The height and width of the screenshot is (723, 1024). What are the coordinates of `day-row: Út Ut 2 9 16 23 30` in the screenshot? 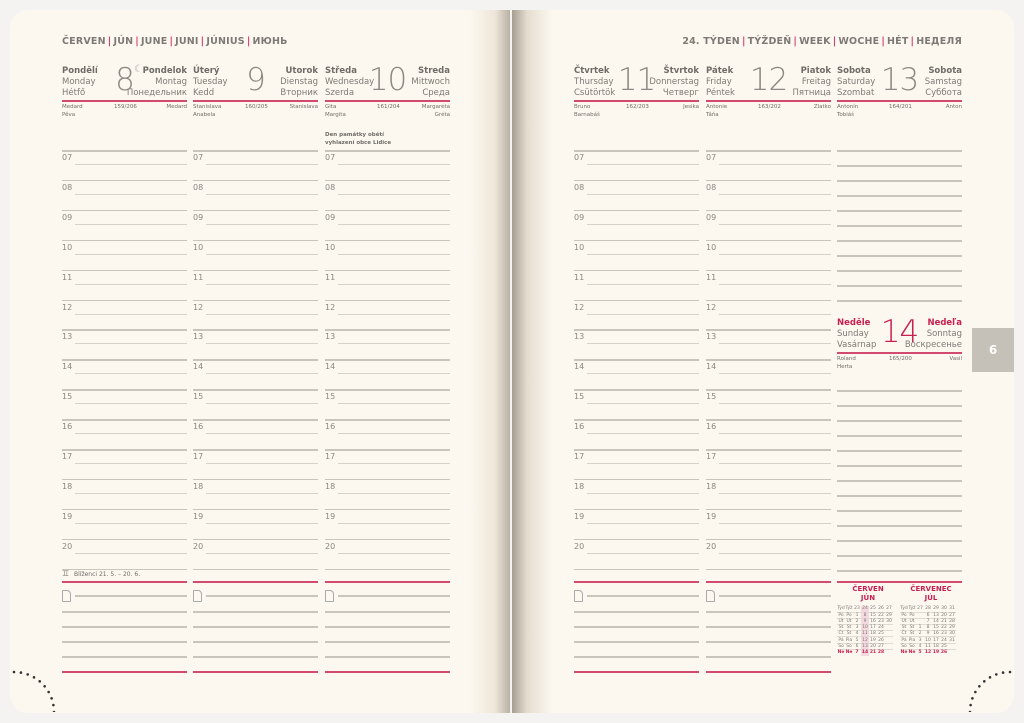 It's located at (865, 621).